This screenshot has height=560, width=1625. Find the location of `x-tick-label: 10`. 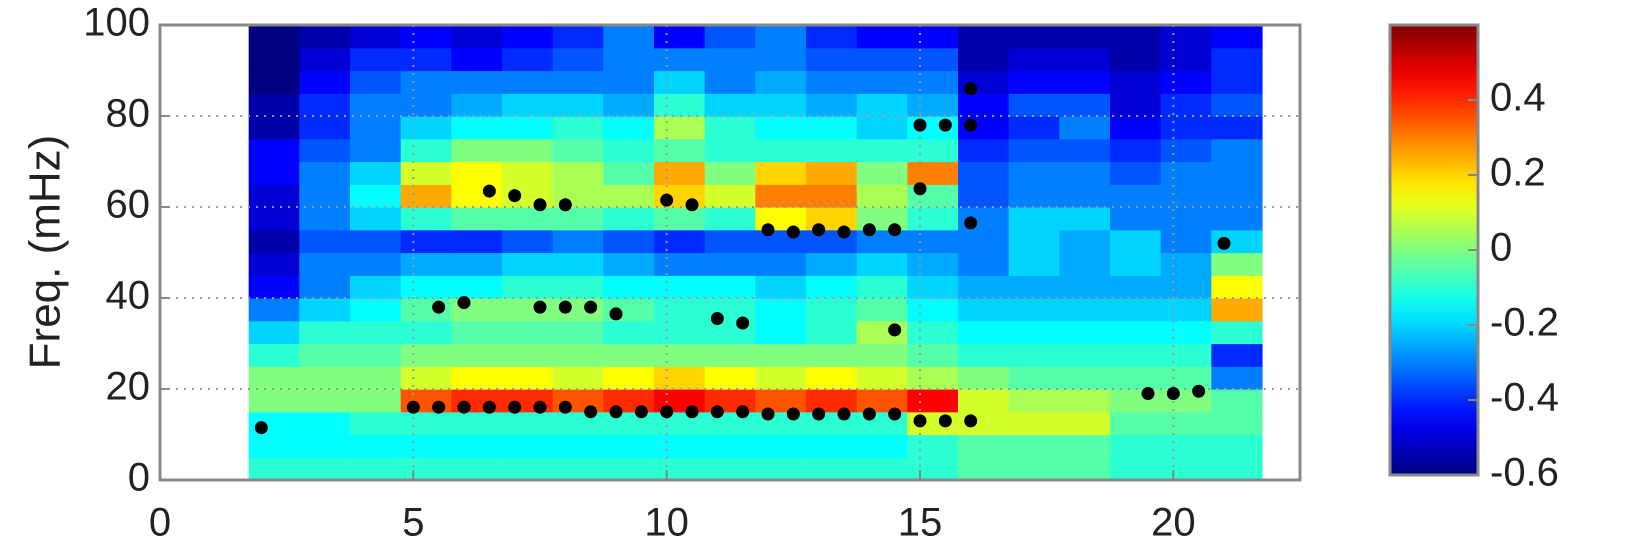

x-tick-label: 10 is located at coordinates (666, 523).